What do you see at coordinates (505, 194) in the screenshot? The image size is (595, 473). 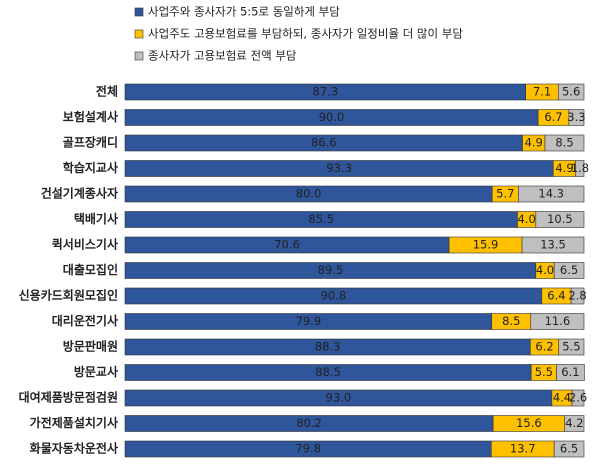 I see `value-label: 5.7` at bounding box center [505, 194].